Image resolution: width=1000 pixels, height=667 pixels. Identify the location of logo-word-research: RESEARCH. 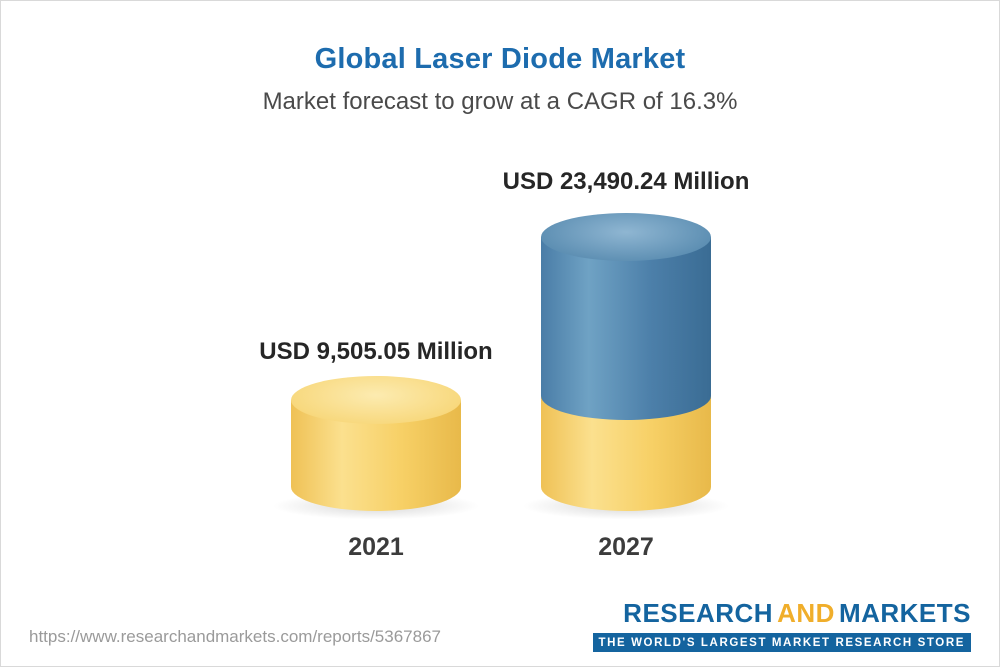
(698, 613).